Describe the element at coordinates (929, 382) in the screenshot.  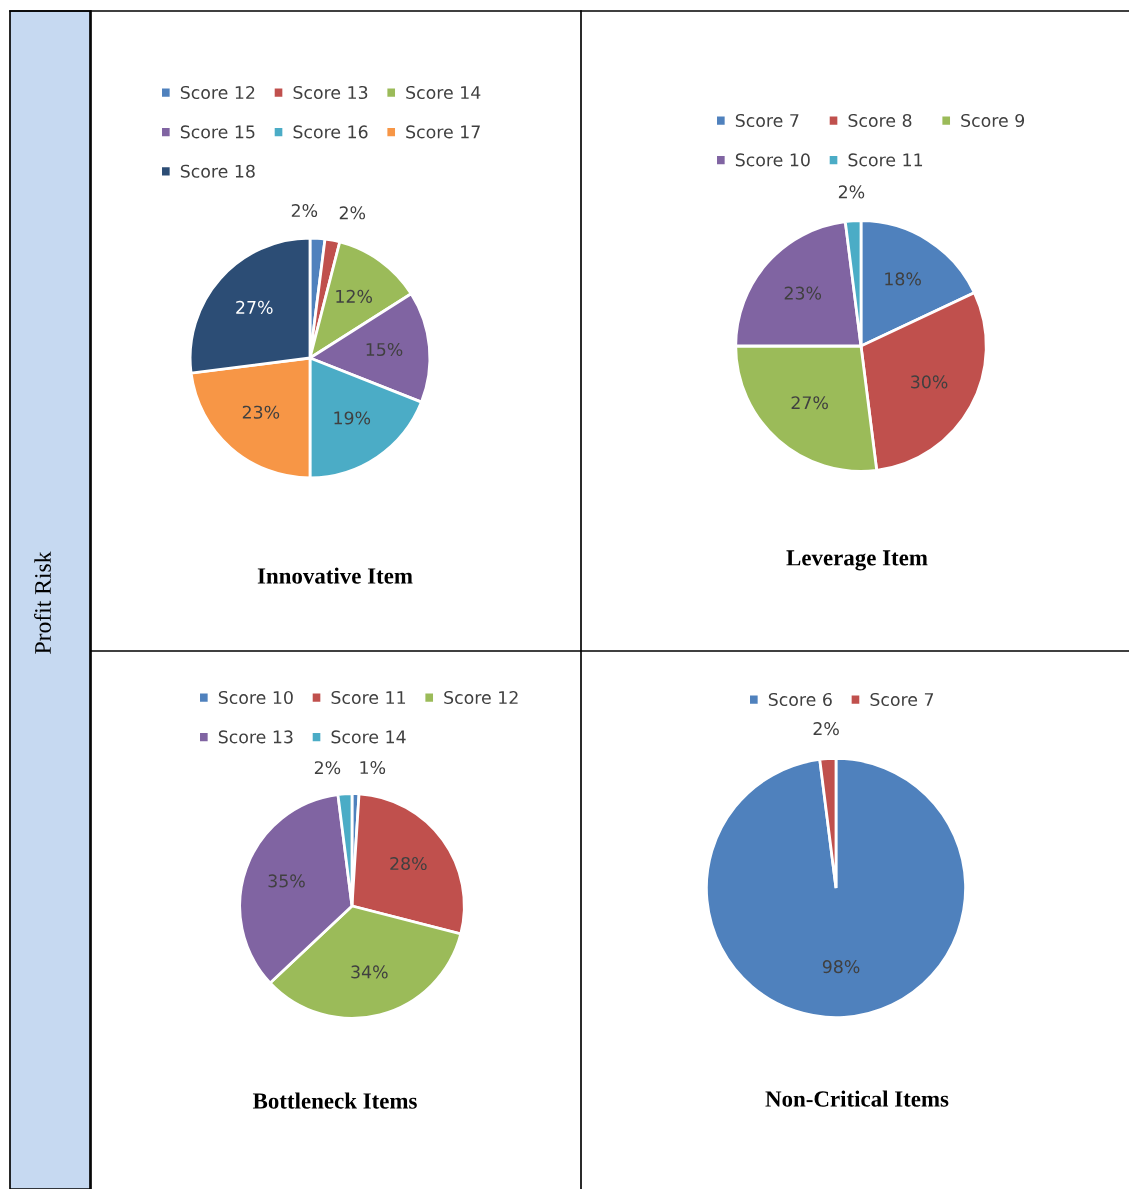
I see `data-label: 30%` at that location.